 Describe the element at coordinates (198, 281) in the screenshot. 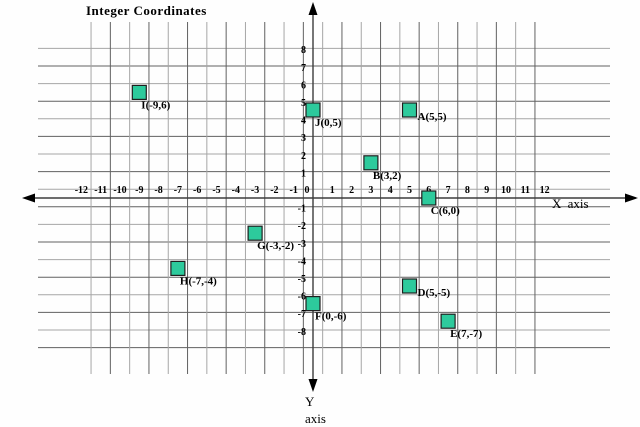

I see `data-point-label-H: H(-7,-4)` at that location.